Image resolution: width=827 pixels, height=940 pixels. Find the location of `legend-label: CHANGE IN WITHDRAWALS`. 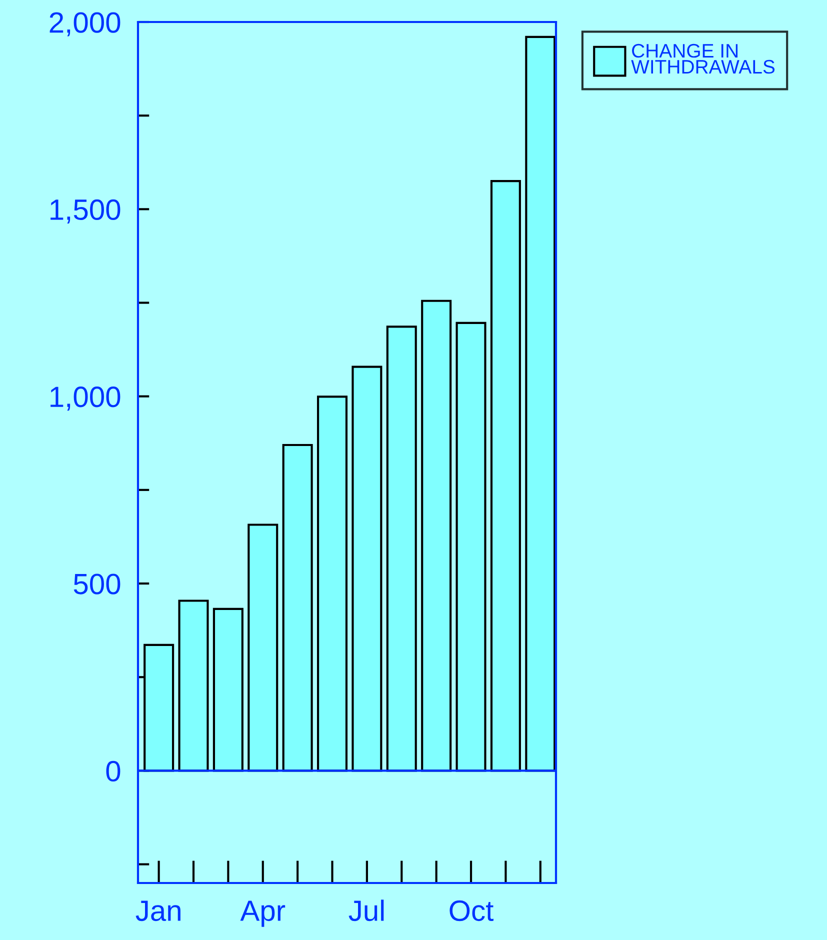

legend-label: CHANGE IN WITHDRAWALS is located at coordinates (703, 59).